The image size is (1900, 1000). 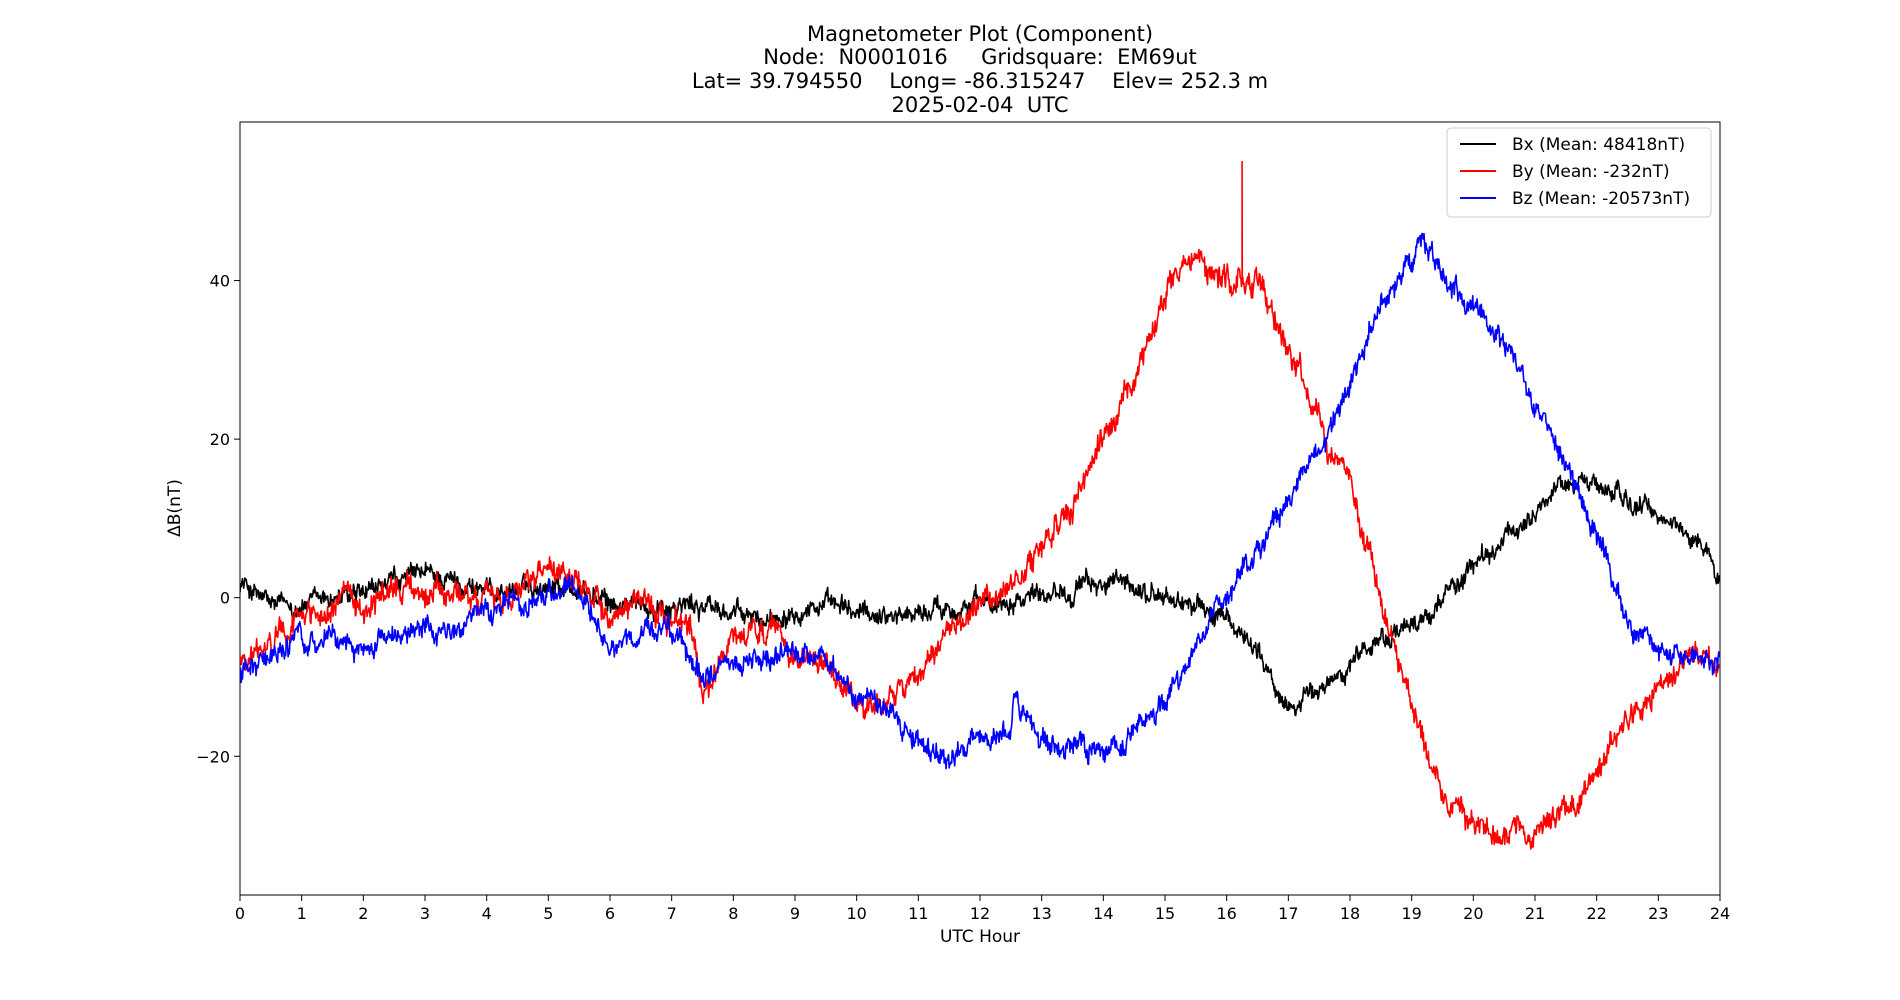 I want to click on x-tick-label: 1, so click(x=302, y=913).